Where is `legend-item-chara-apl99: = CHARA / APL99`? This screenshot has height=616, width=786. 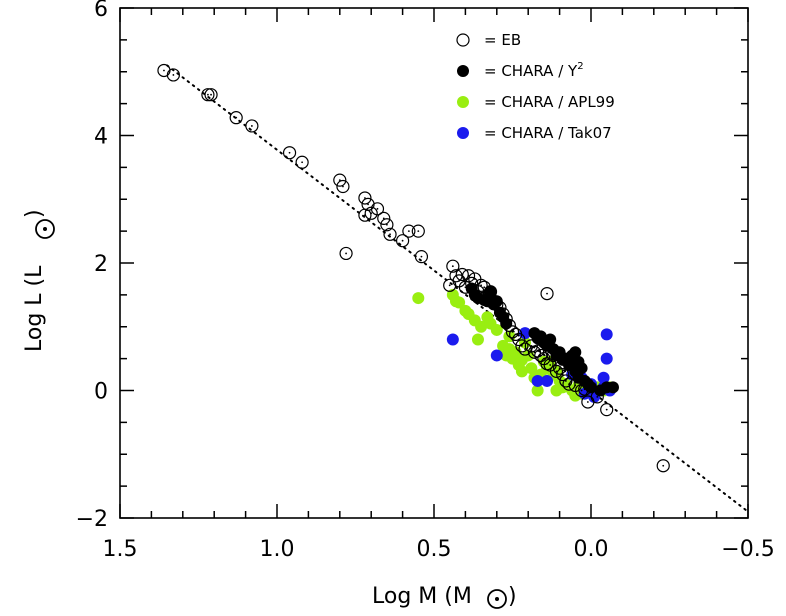
legend-item-chara-apl99: = CHARA / APL99 is located at coordinates (536, 102).